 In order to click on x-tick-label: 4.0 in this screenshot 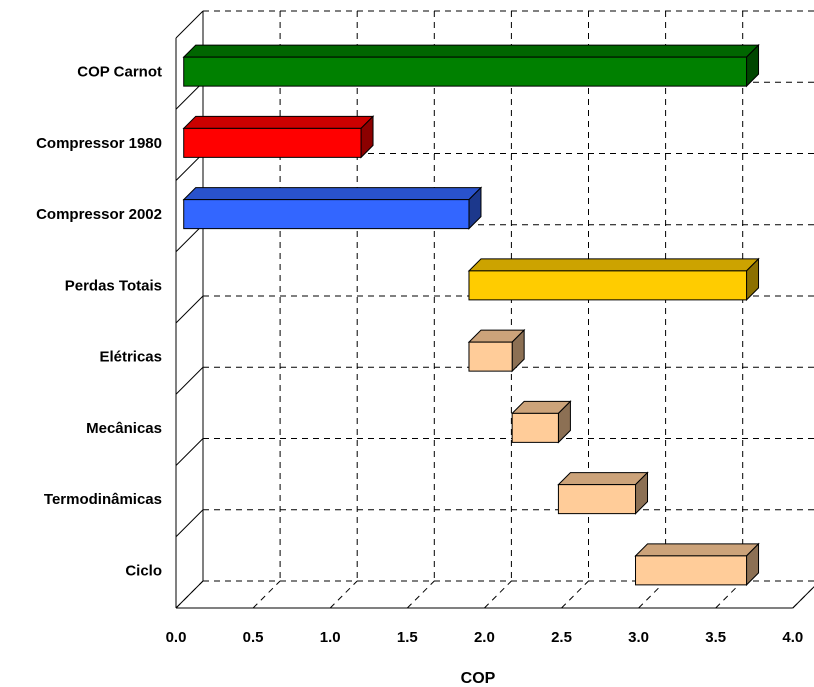, I will do `click(792, 637)`.